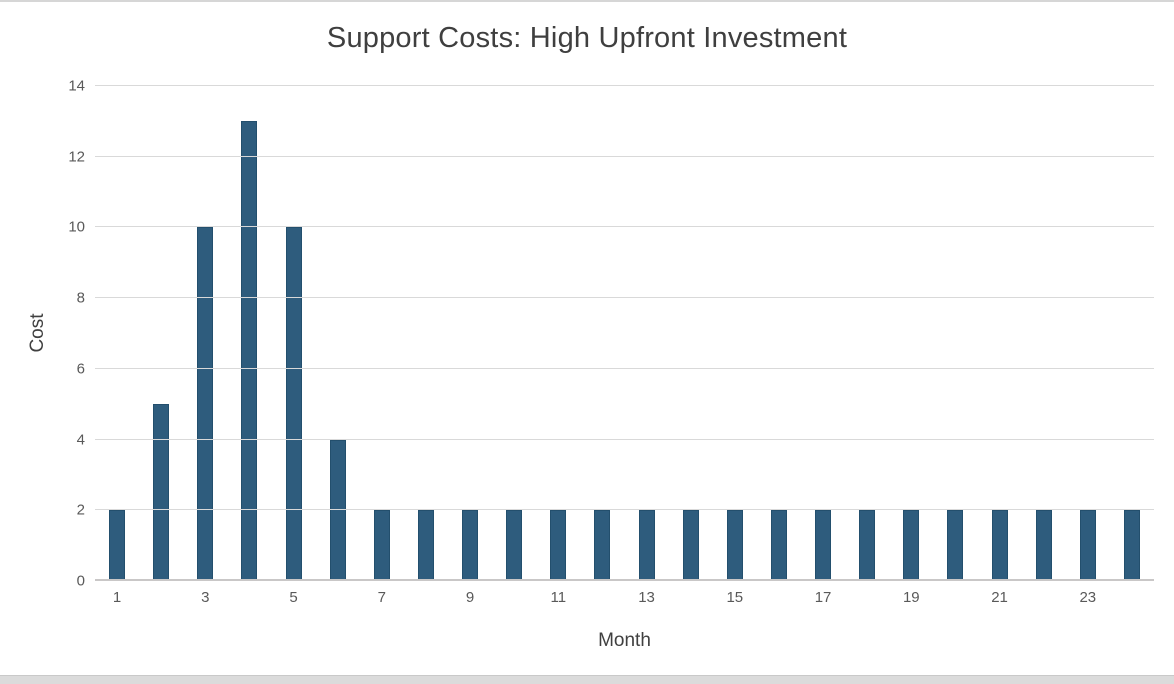  What do you see at coordinates (587, 38) in the screenshot?
I see `chart-title: Support Costs: High Upfront Investment` at bounding box center [587, 38].